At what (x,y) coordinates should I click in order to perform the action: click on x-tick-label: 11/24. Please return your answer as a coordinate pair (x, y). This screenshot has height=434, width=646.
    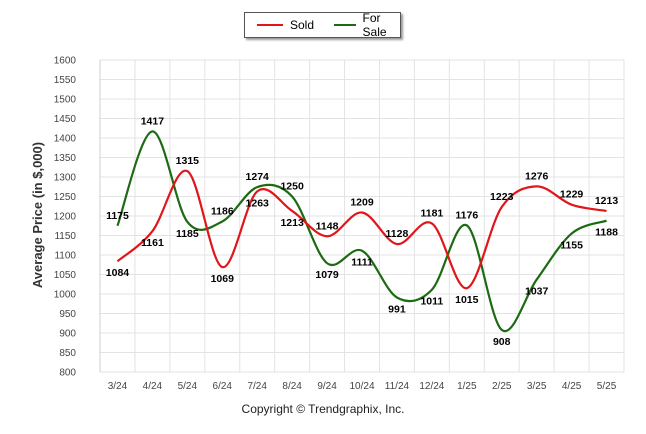
    Looking at the image, I should click on (397, 386).